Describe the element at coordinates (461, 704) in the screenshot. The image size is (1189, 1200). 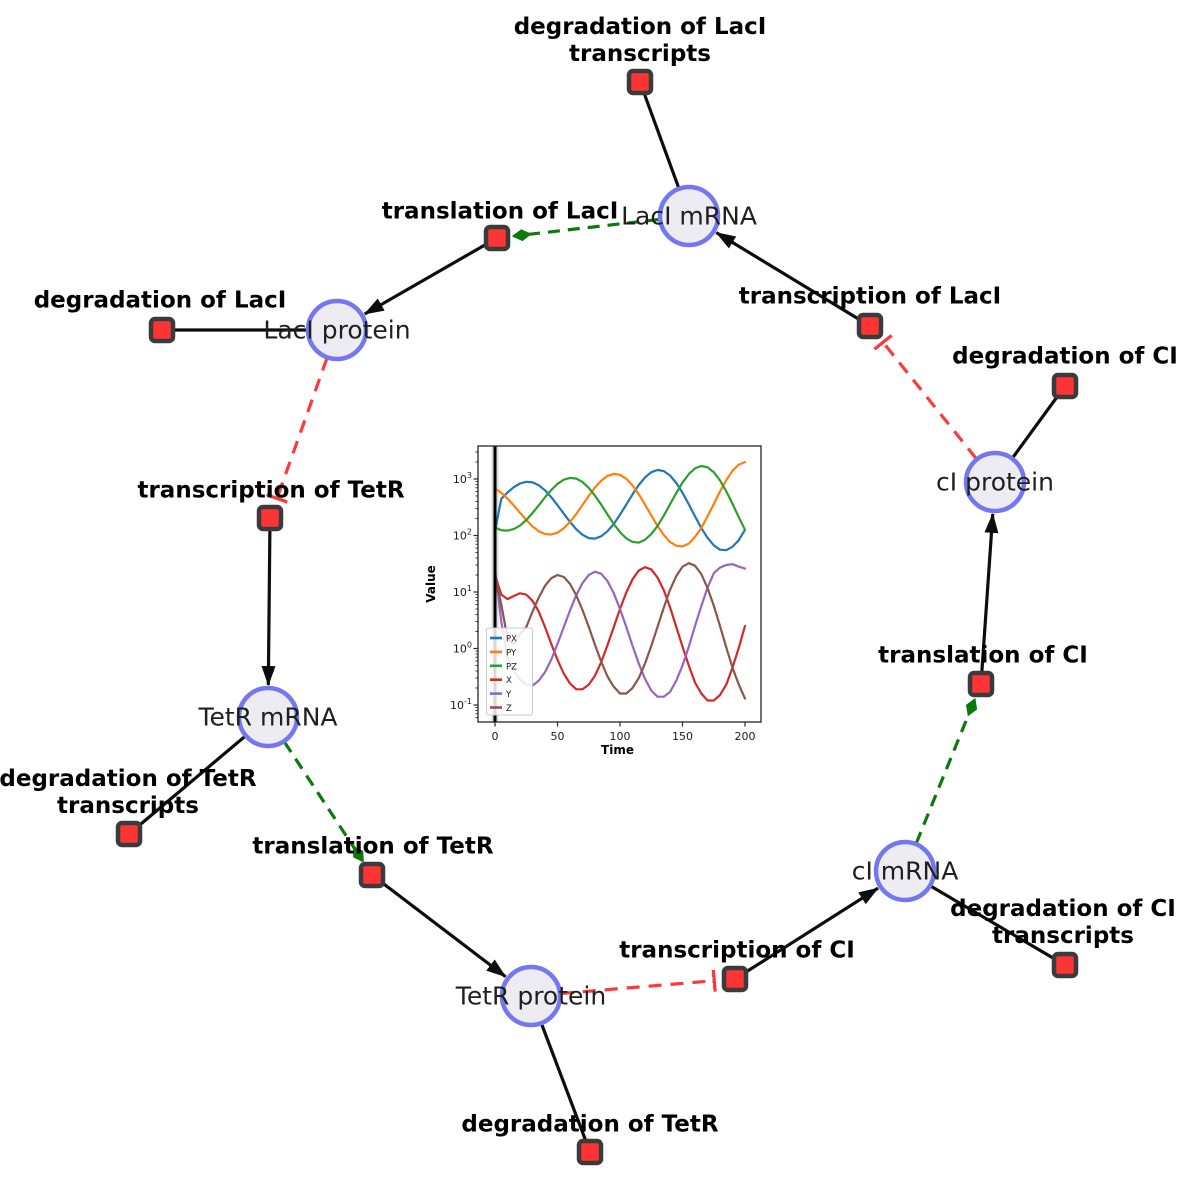
I see `y-tick-label: 10⁻¹` at that location.